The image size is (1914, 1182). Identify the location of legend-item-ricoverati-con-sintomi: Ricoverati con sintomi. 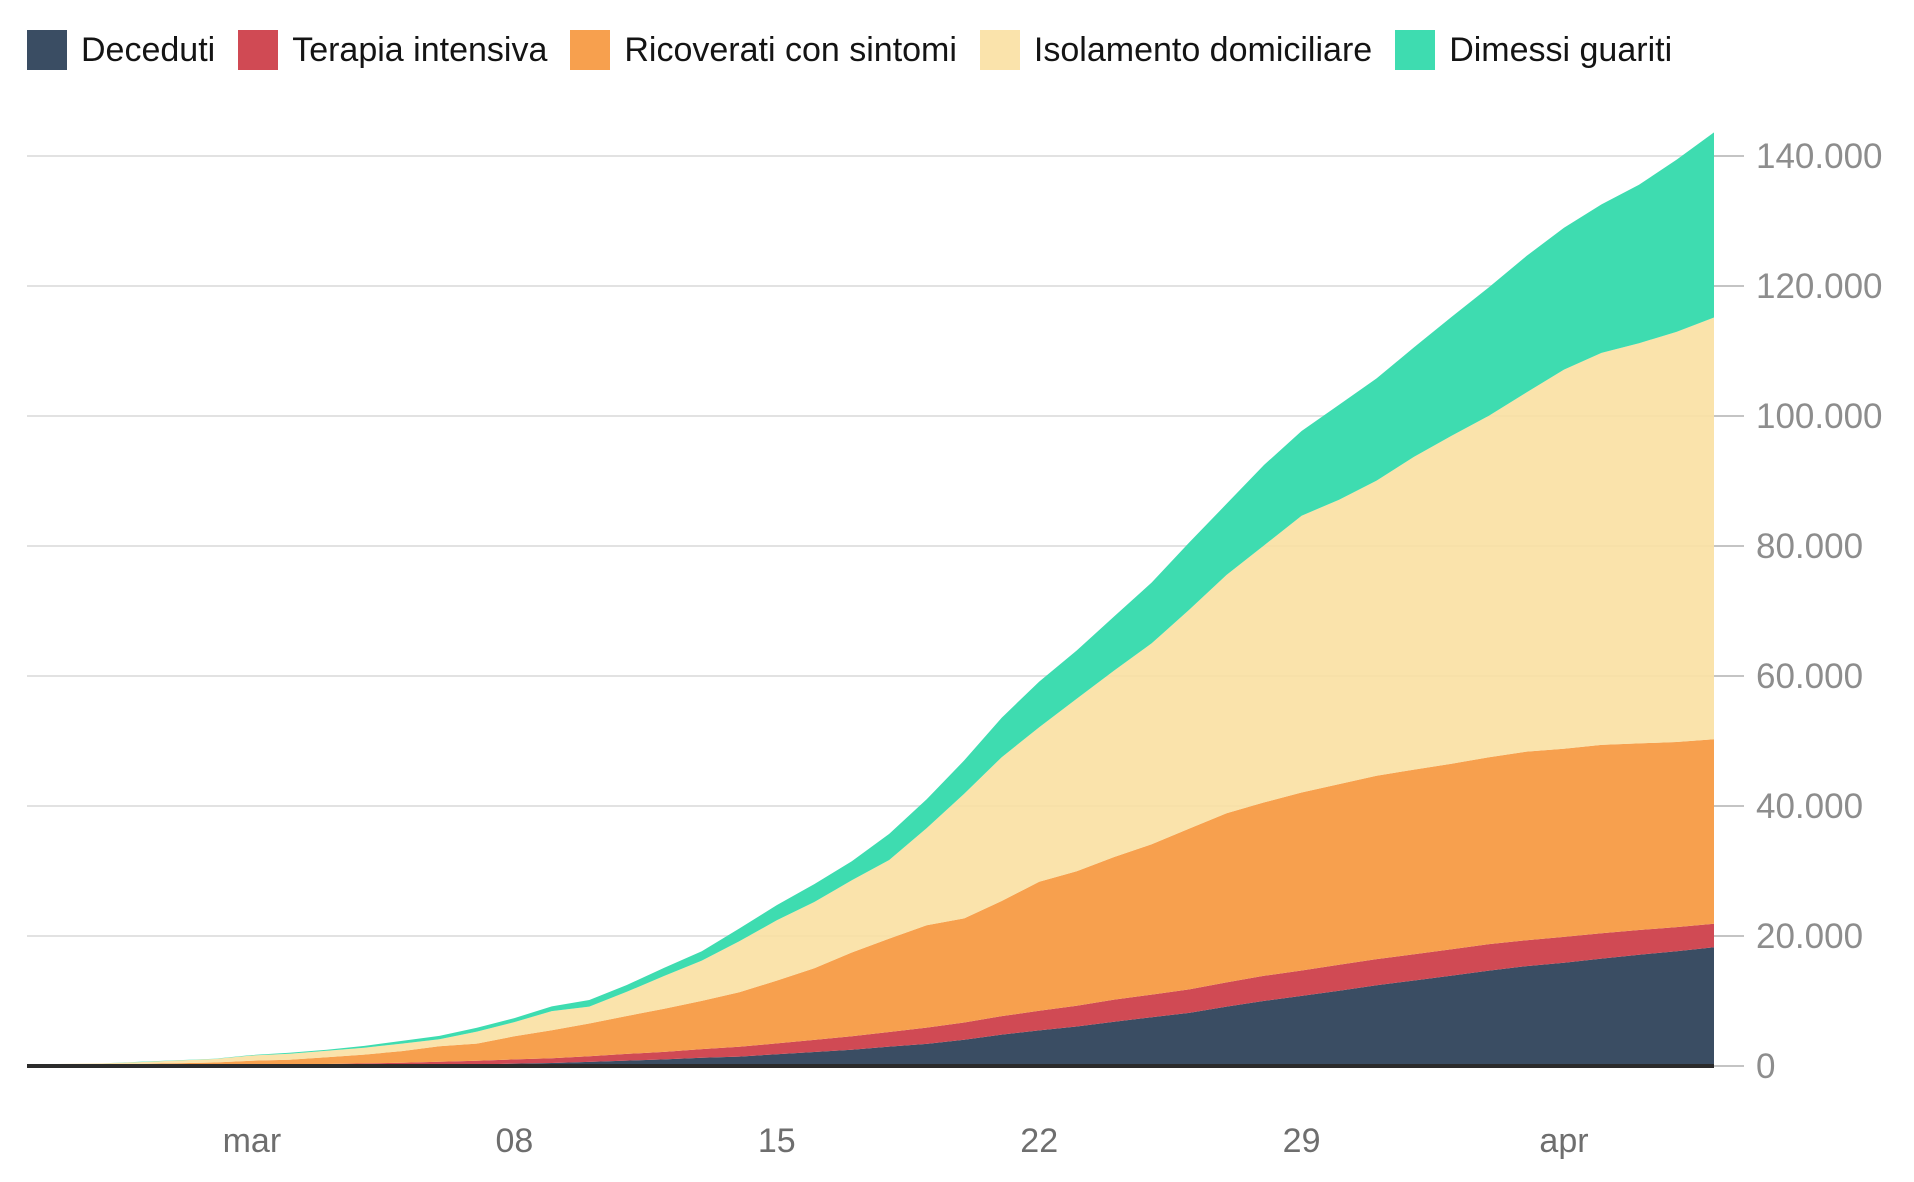
(763, 50).